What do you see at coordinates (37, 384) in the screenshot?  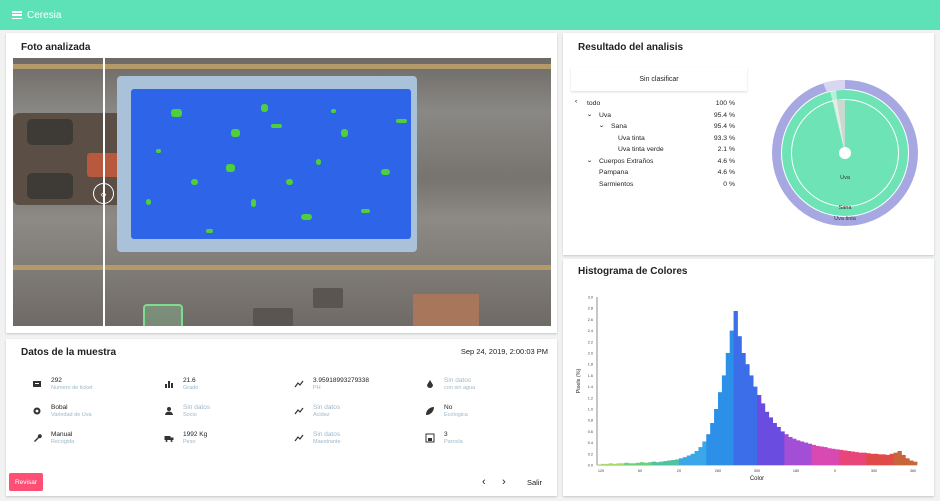 I see `ticket-icon` at bounding box center [37, 384].